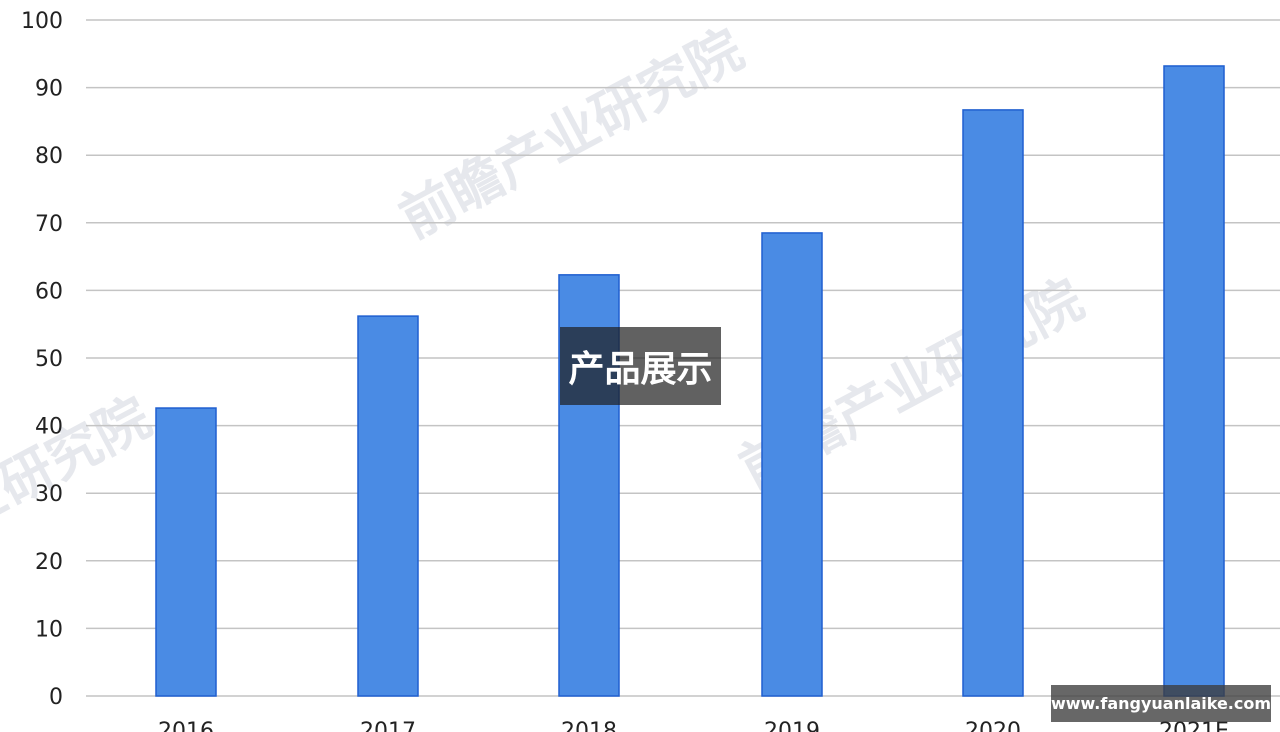  Describe the element at coordinates (1194, 381) in the screenshot. I see `bar-2021E` at that location.